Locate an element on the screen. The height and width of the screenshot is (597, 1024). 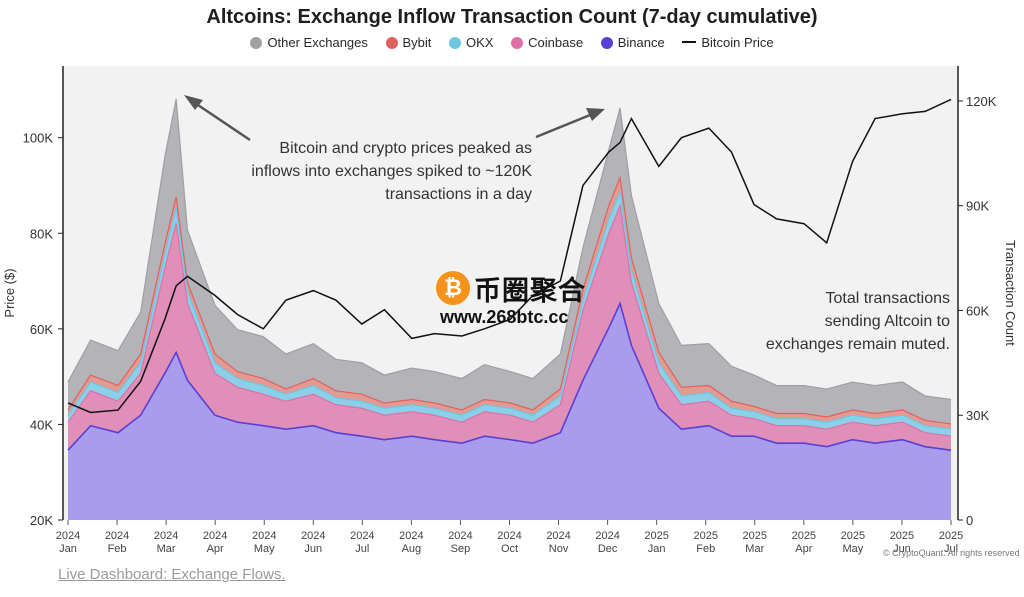
right-tick-label: 30K is located at coordinates (977, 415).